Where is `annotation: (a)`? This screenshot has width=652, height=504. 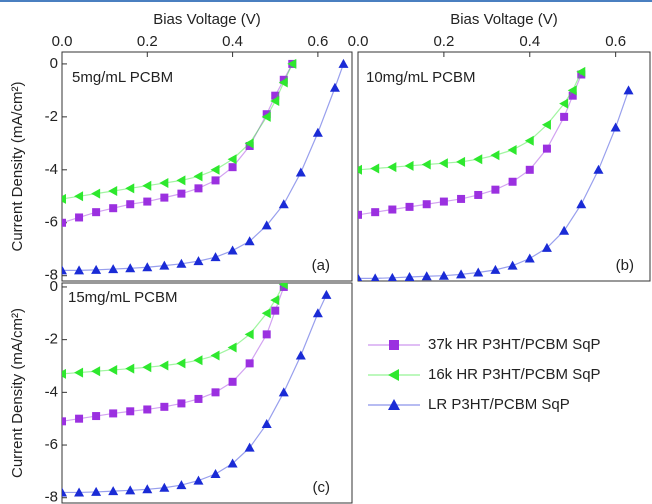
annotation: (a) is located at coordinates (321, 265).